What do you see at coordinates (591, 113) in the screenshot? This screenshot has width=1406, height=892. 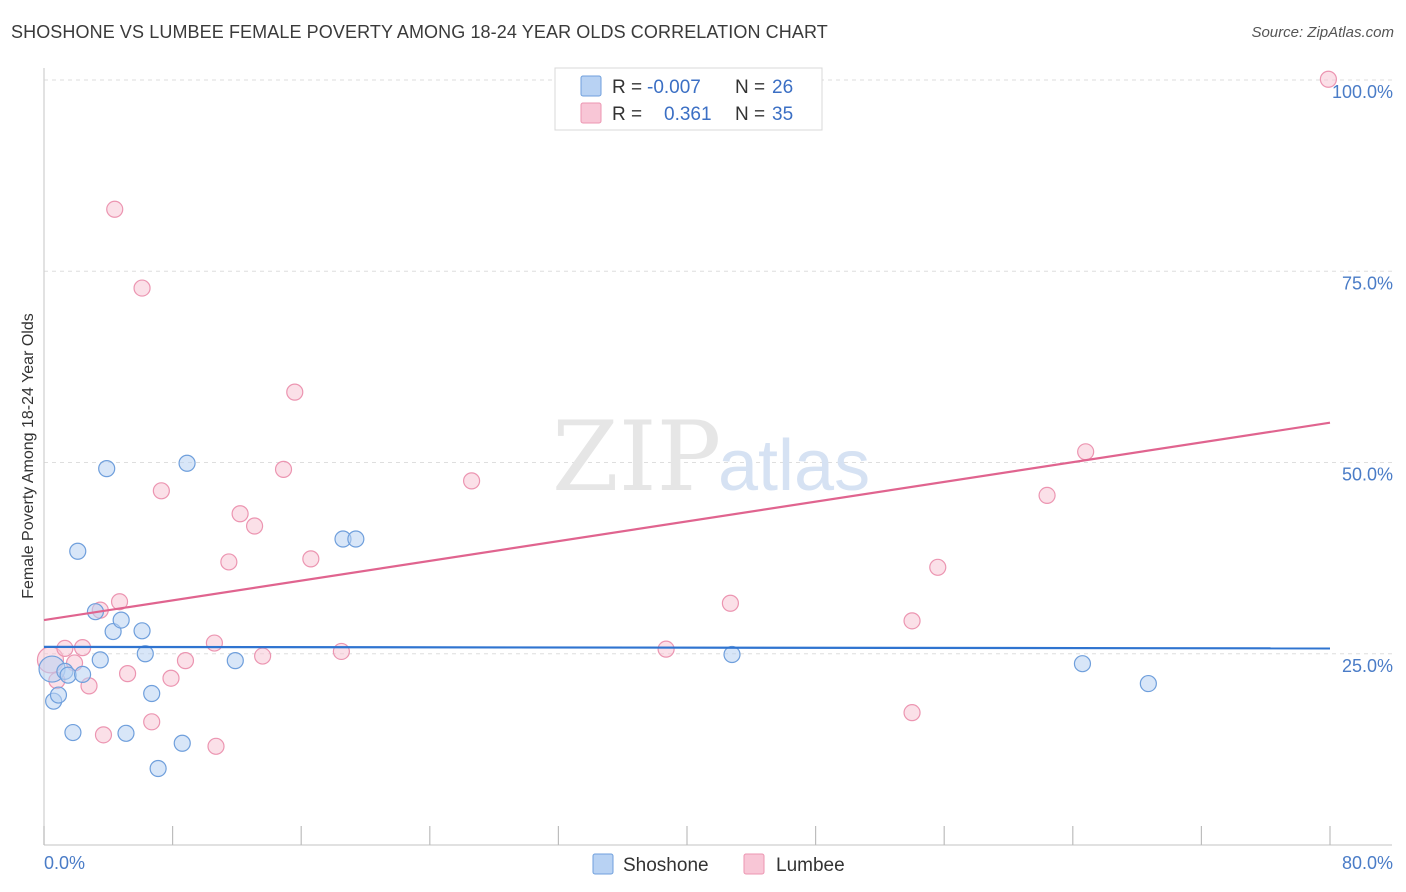 I see `legend-swatch-lumbee` at bounding box center [591, 113].